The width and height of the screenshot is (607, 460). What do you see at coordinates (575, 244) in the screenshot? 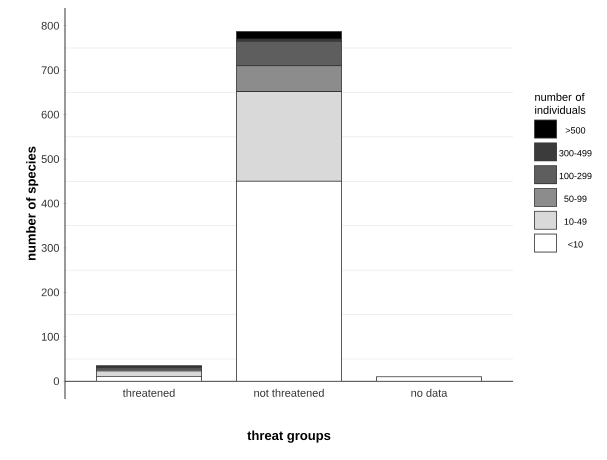
I see `legend-label: <10` at bounding box center [575, 244].